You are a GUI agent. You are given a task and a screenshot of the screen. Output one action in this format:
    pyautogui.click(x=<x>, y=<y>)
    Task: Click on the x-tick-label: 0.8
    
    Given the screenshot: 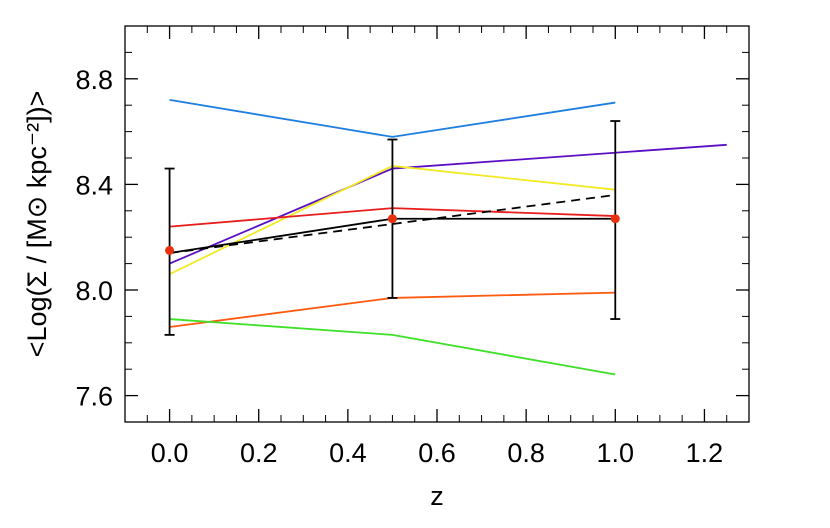 What is the action you would take?
    pyautogui.click(x=526, y=453)
    